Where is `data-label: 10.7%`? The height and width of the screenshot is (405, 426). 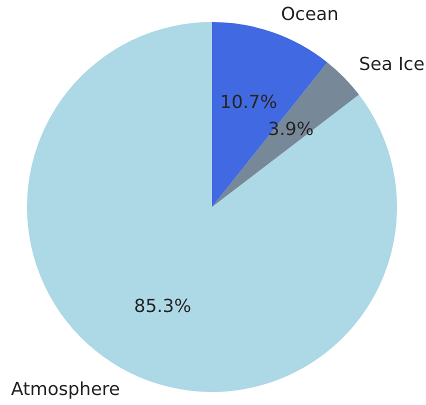
data-label: 10.7% is located at coordinates (249, 102).